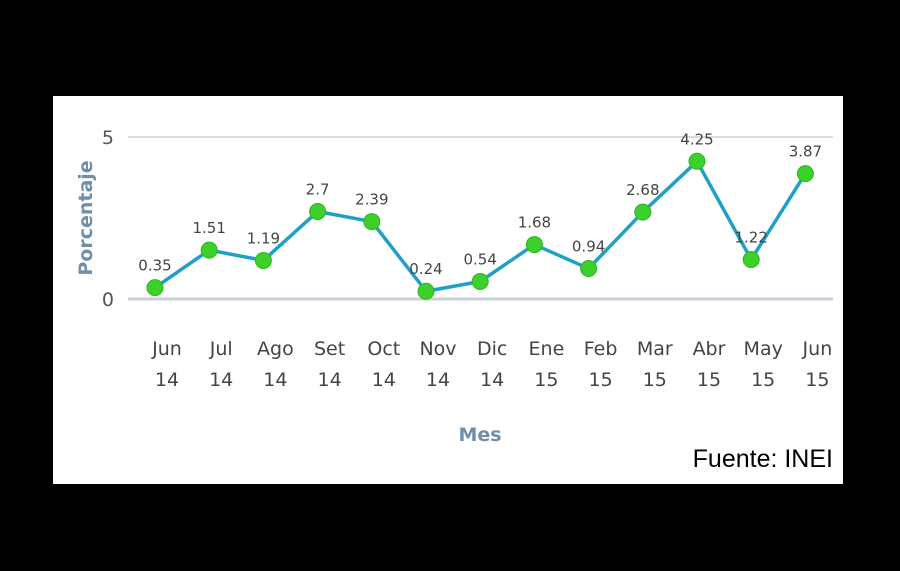  What do you see at coordinates (330, 380) in the screenshot?
I see `x-tick-label-3-year: 14` at bounding box center [330, 380].